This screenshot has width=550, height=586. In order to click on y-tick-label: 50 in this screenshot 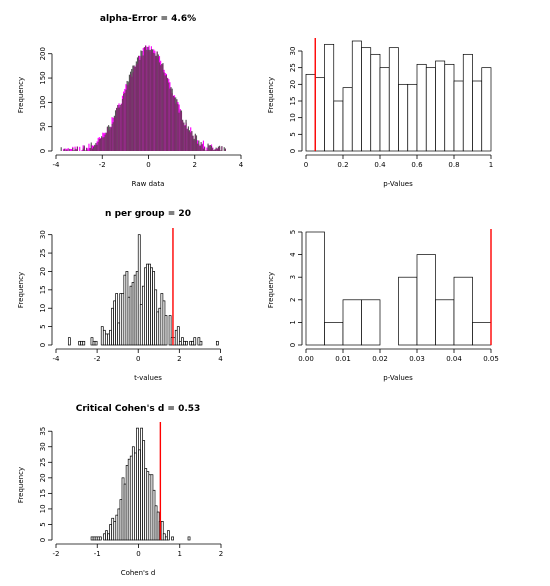, I will do `click(43, 126)`.